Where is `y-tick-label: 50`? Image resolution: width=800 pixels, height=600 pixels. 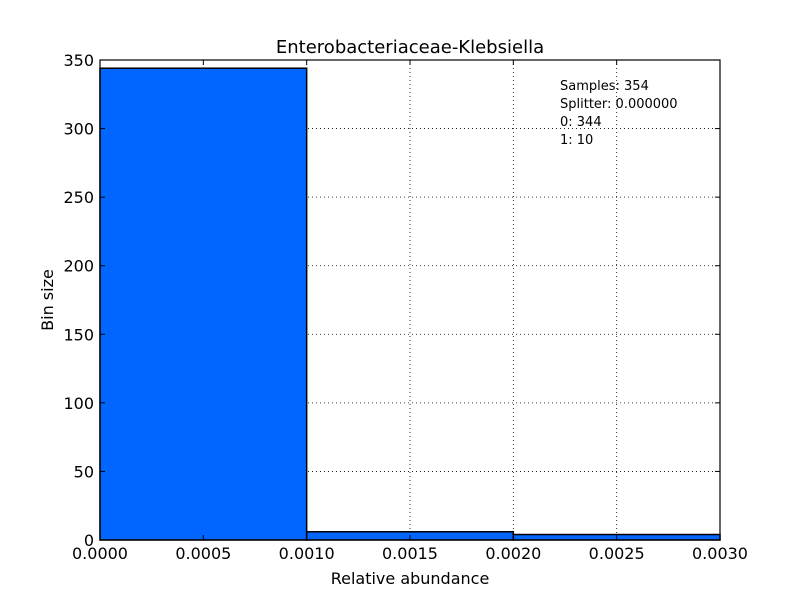
y-tick-label: 50 is located at coordinates (84, 471).